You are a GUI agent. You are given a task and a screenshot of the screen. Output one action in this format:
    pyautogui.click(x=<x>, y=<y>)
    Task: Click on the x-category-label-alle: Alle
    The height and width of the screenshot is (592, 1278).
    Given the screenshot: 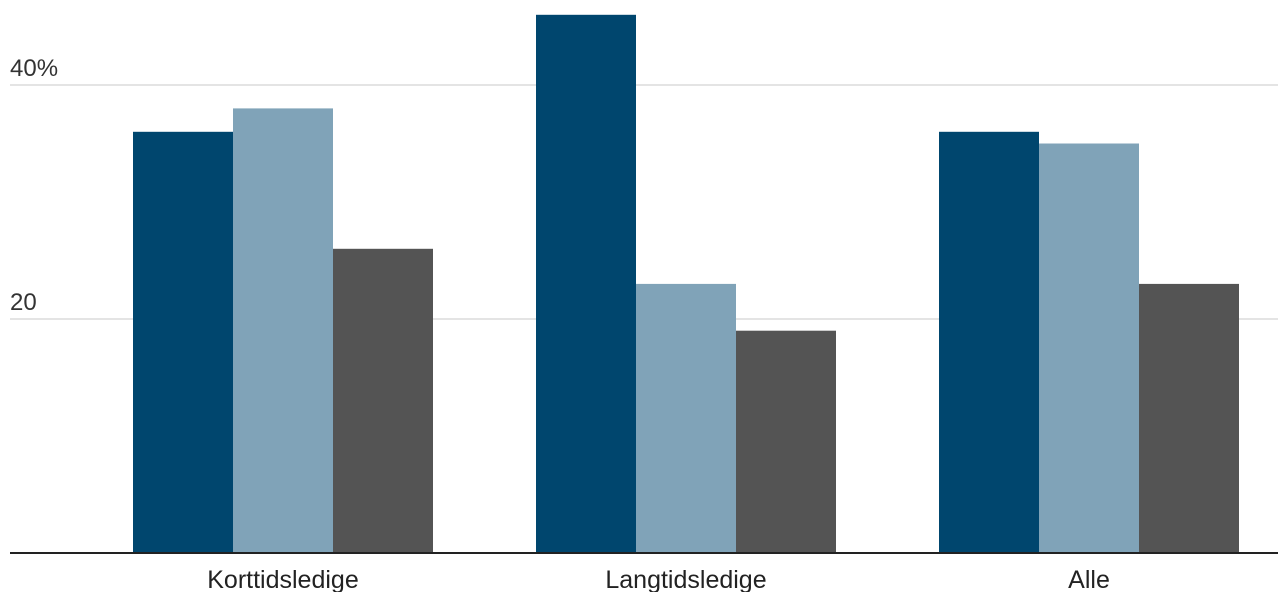 What is the action you would take?
    pyautogui.click(x=1089, y=579)
    